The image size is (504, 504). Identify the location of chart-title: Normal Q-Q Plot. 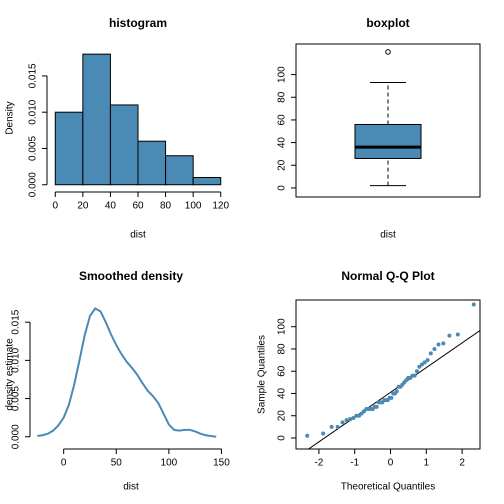
(387, 276).